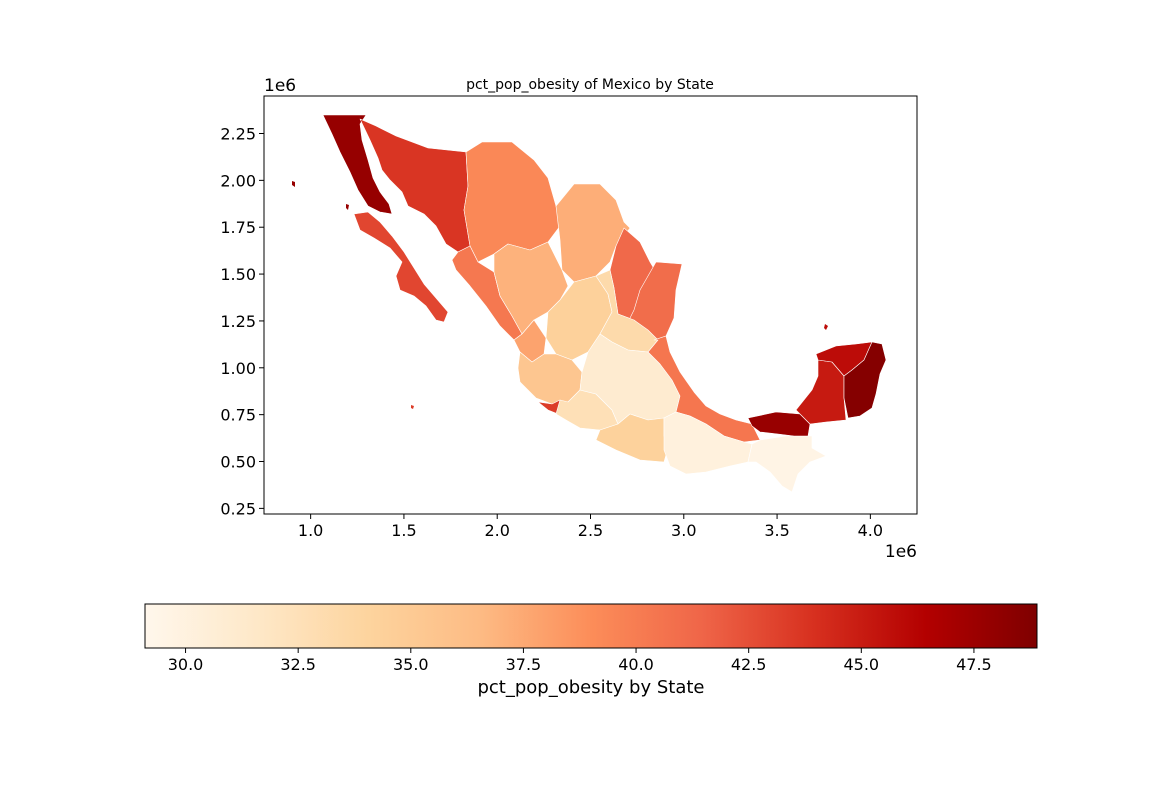  What do you see at coordinates (403, 530) in the screenshot?
I see `x-tick-label: 1.5` at bounding box center [403, 530].